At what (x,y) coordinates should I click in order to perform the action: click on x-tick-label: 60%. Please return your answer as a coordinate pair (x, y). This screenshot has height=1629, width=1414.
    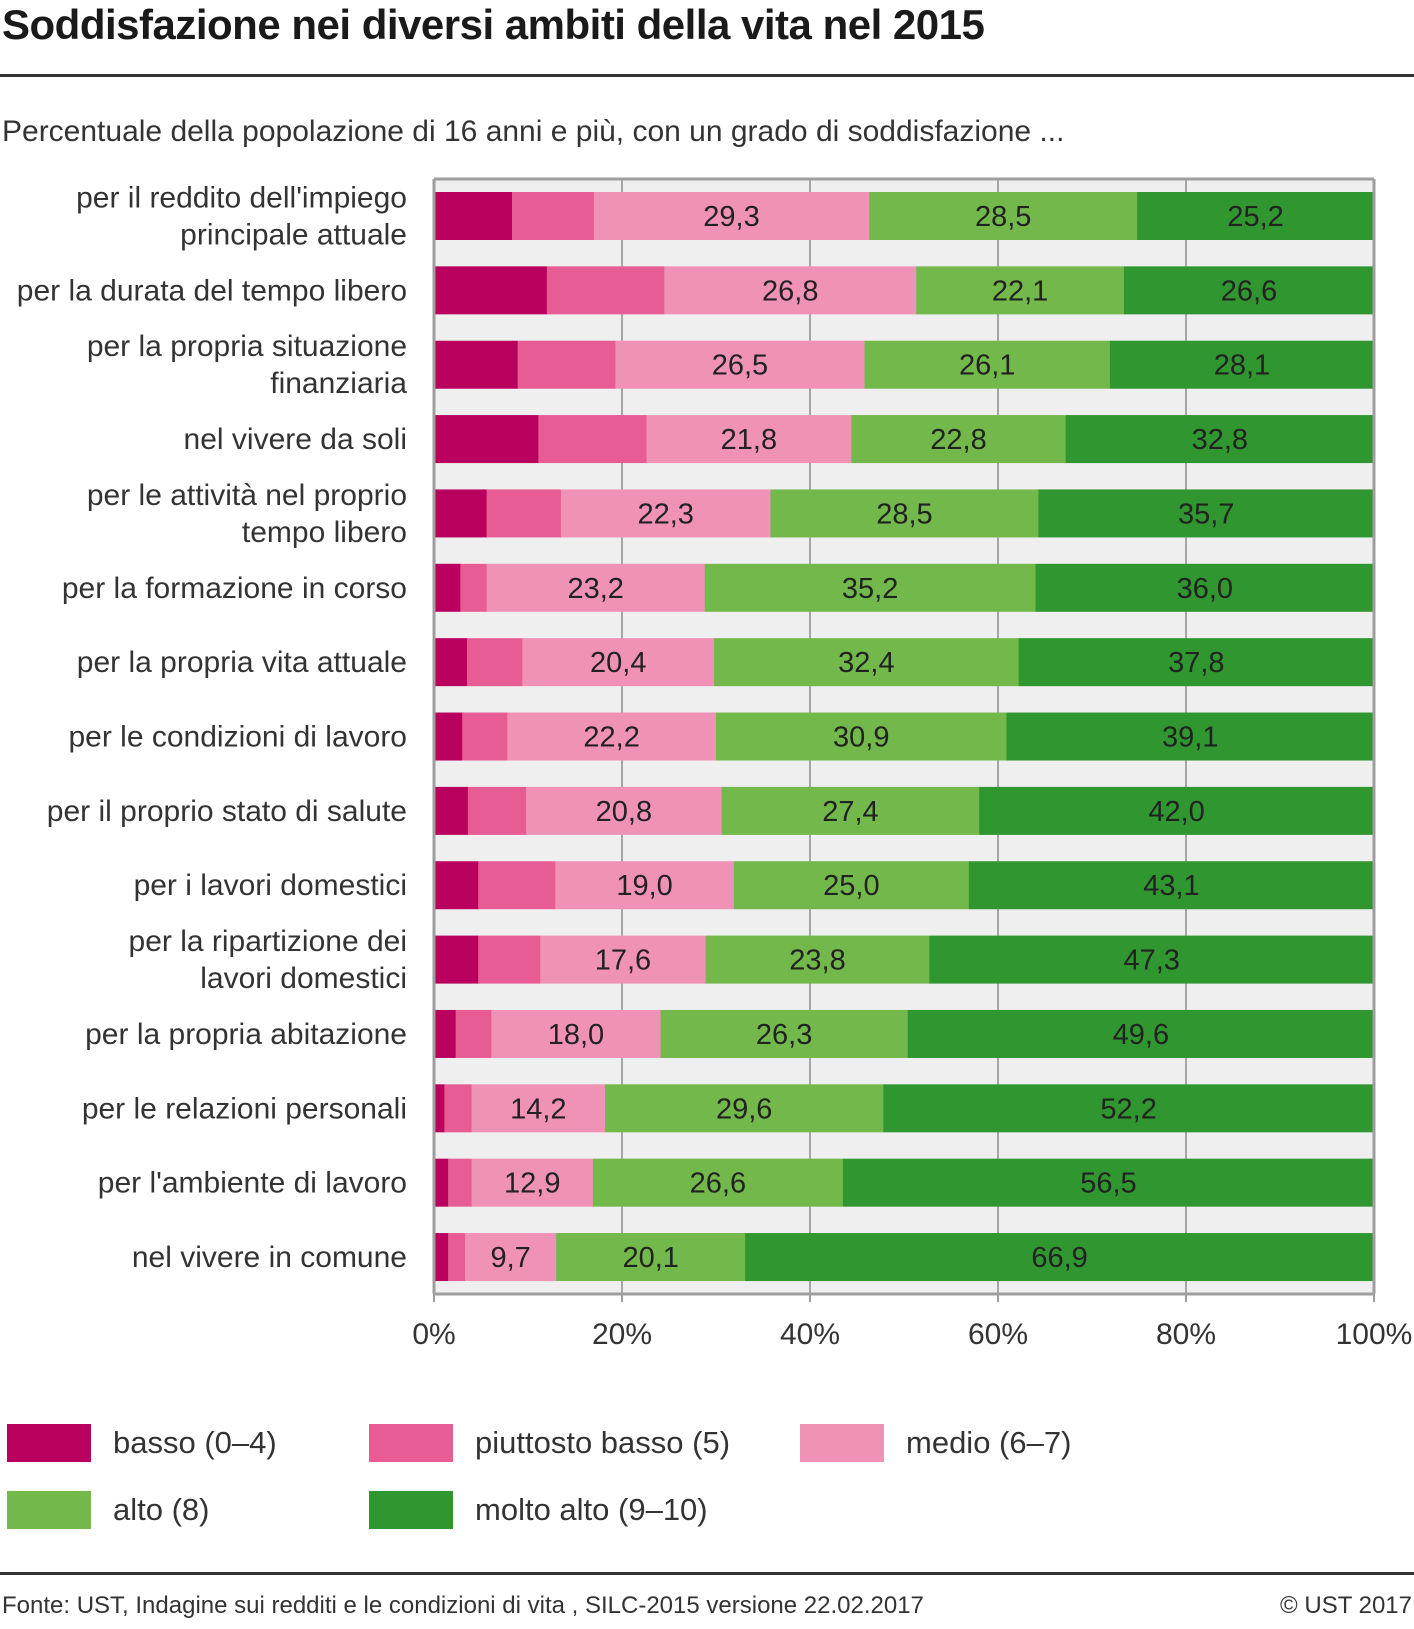
    Looking at the image, I should click on (998, 1334).